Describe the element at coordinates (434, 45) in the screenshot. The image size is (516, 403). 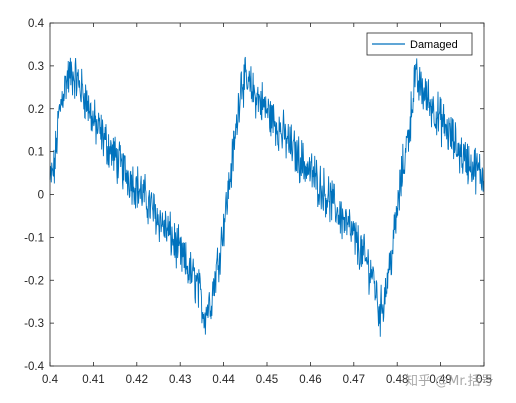
I see `legend-label: Damaged` at that location.